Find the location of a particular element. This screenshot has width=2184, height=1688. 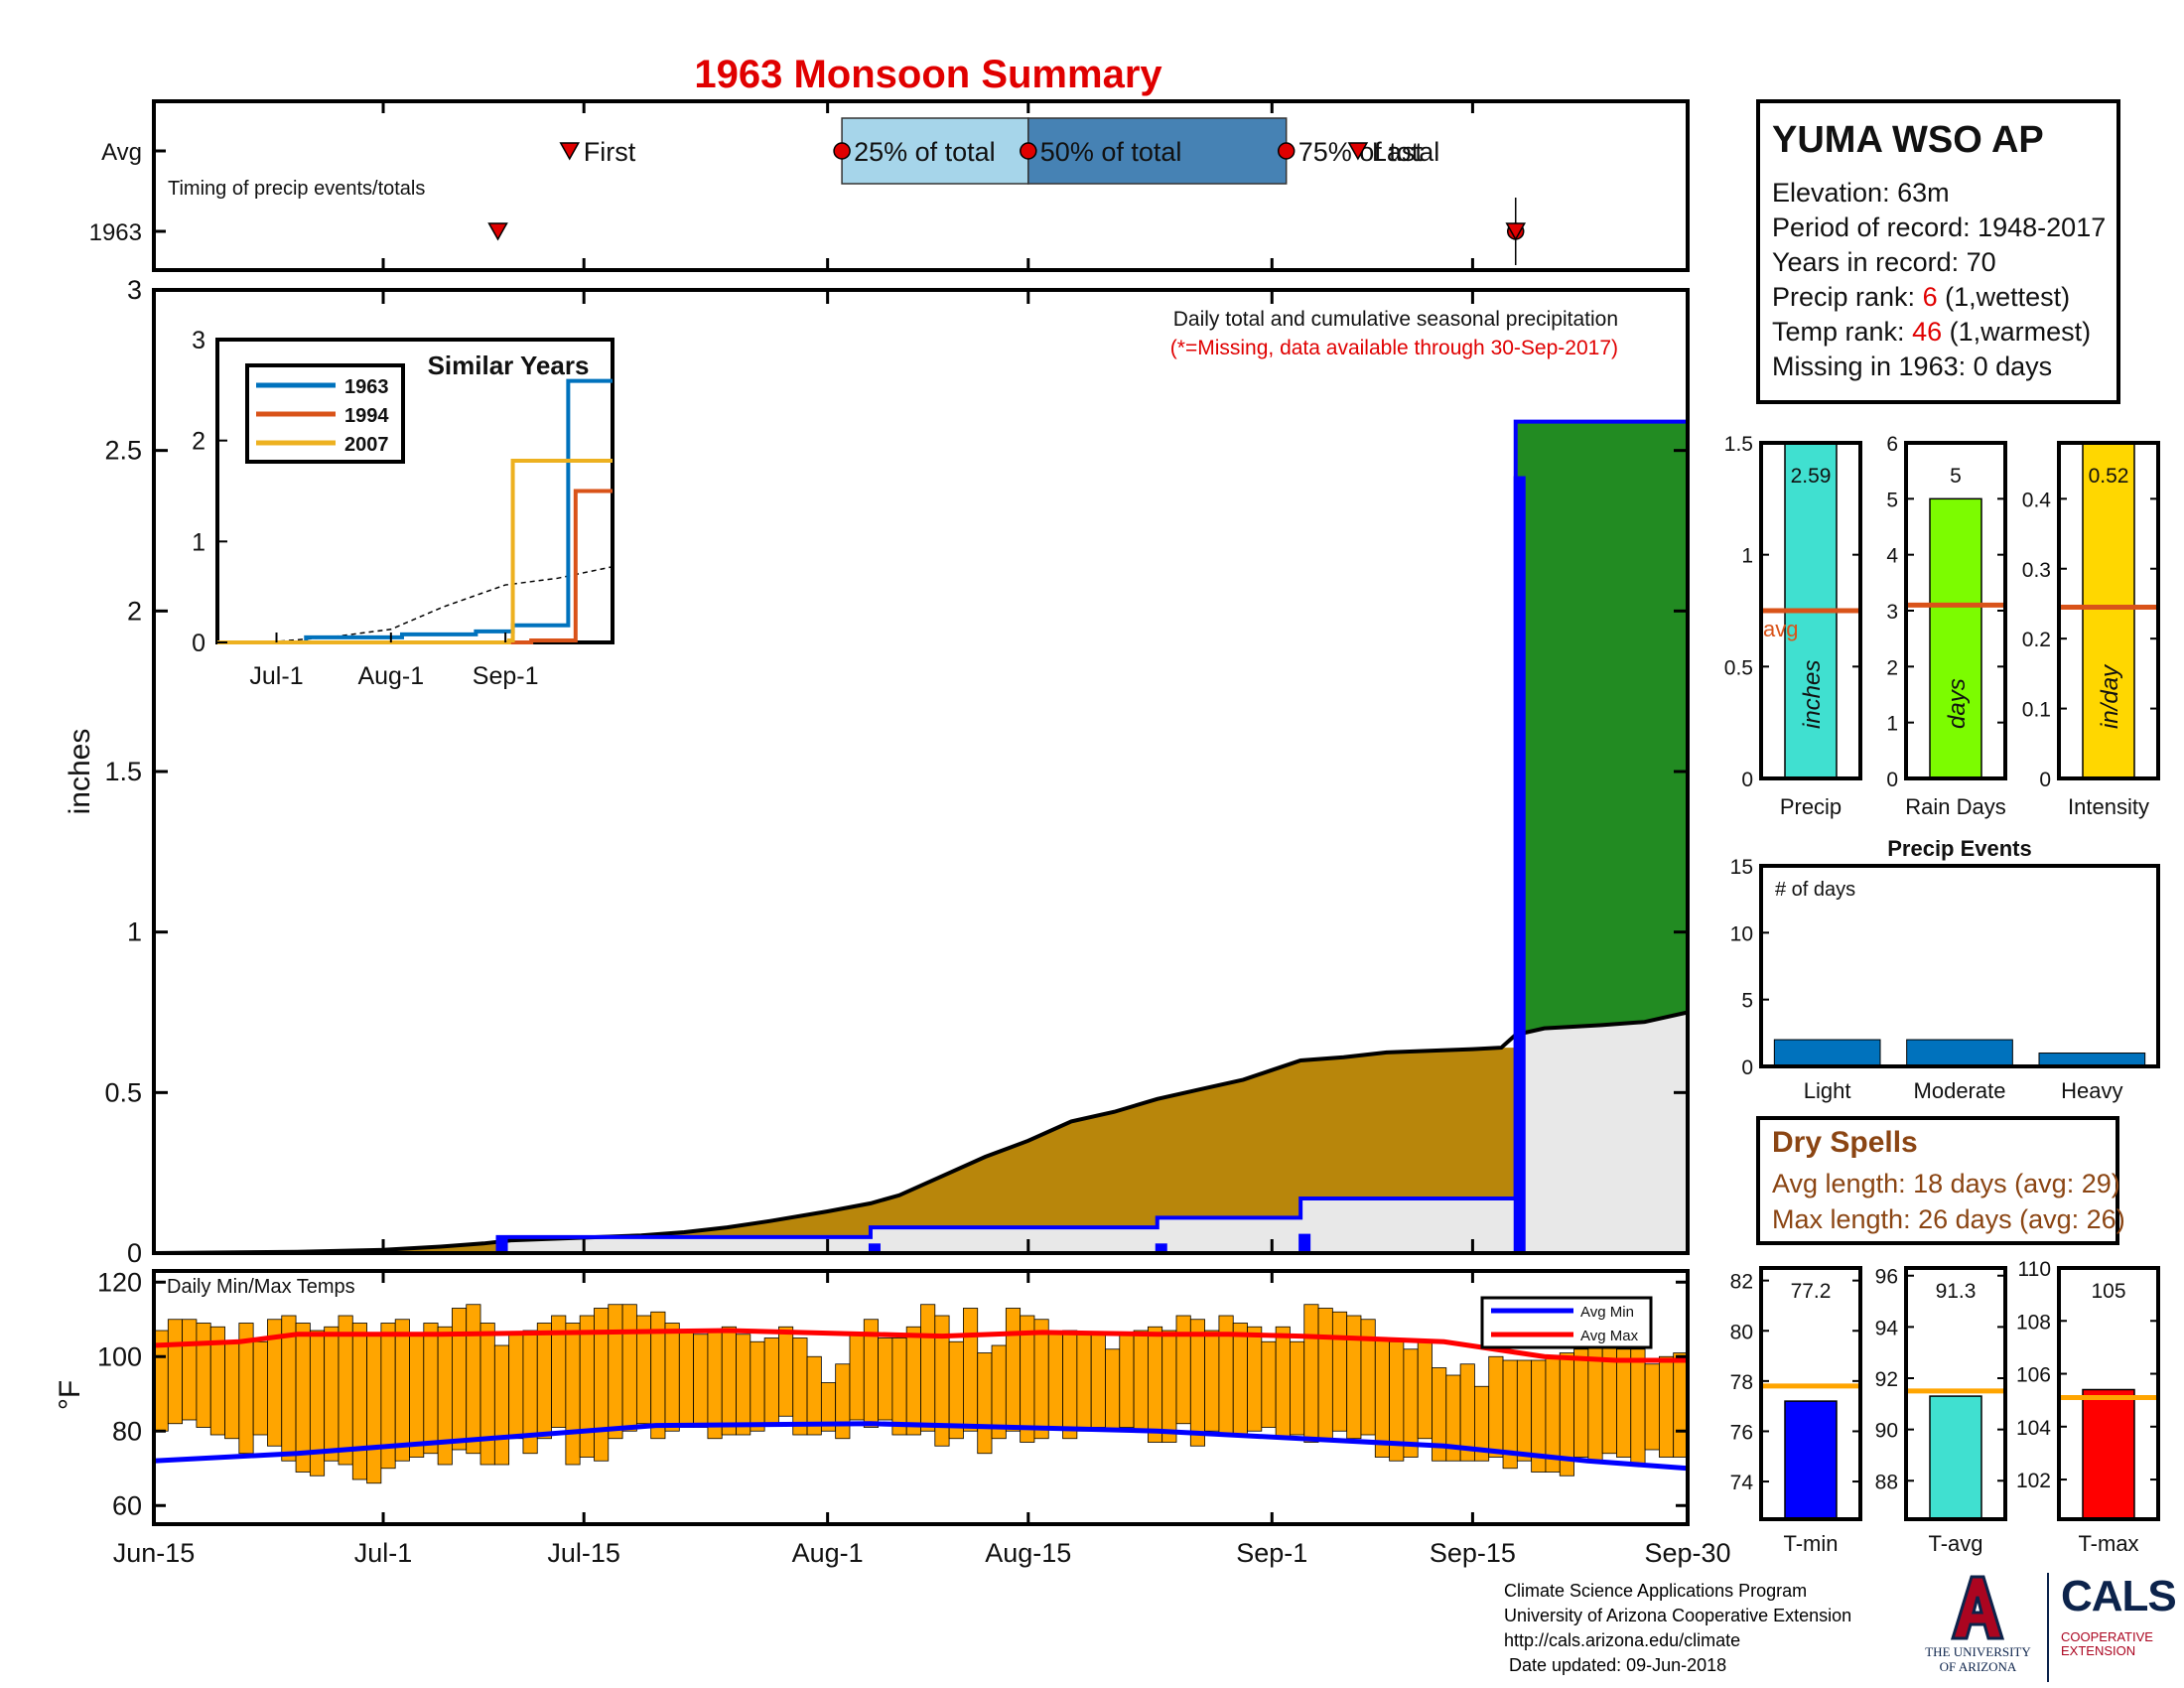

precip-ytick-label: 3 is located at coordinates (134, 290).